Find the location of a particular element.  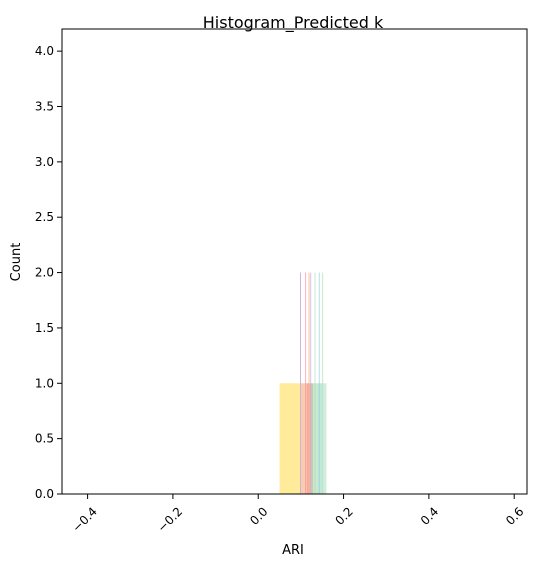

y-axis: 0.0 0.5 1.0 1.5 2.0 2.5 3.0 3.5 4.0 is located at coordinates (48, 272).